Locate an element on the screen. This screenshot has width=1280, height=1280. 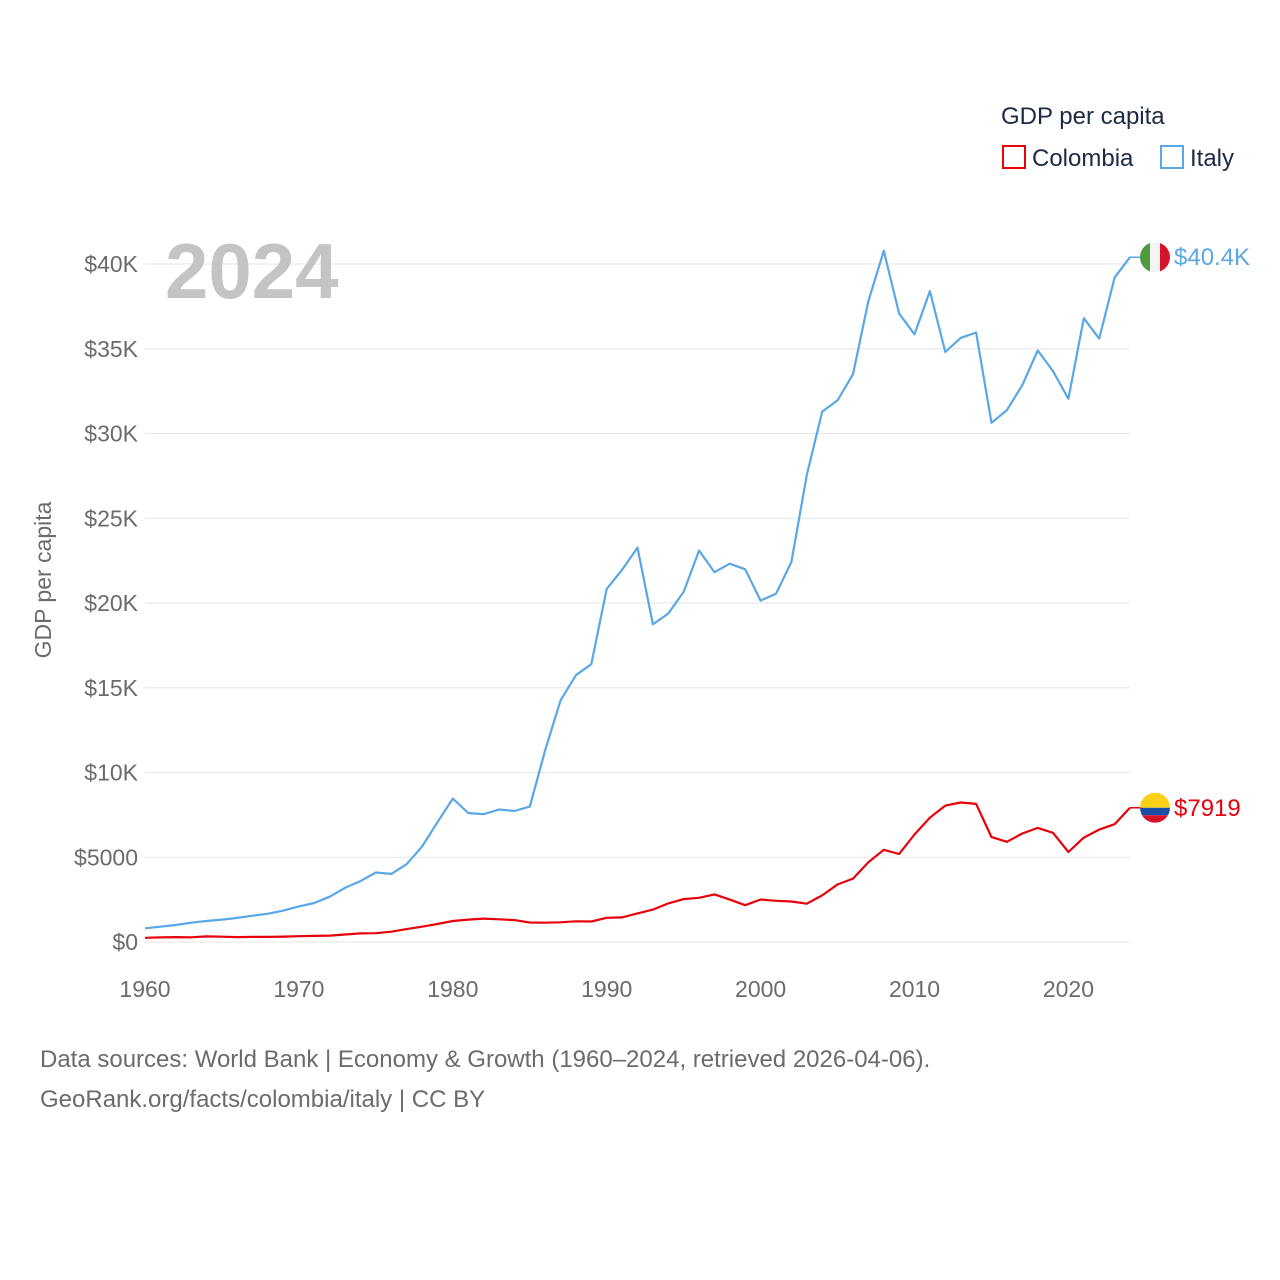
x-tick-label: 2000 is located at coordinates (760, 989).